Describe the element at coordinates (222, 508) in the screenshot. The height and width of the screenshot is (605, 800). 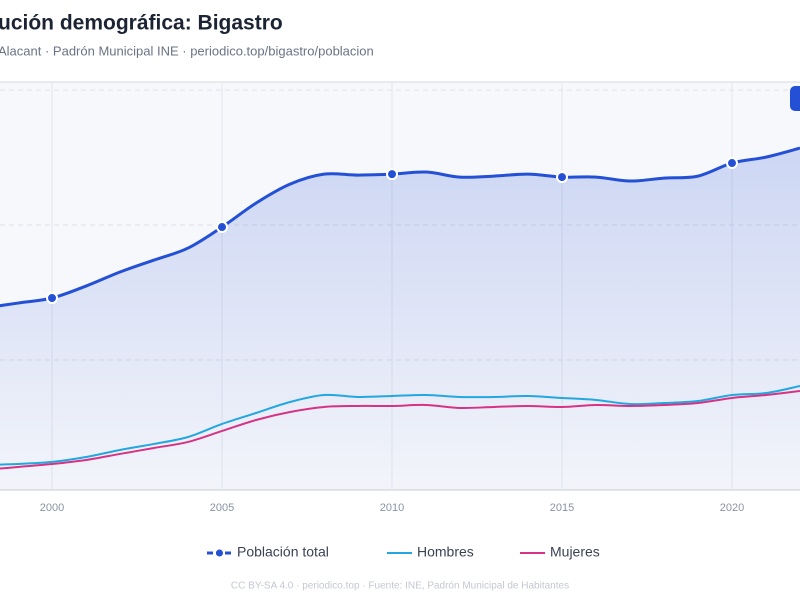
I see `x-tick-label: 2005` at that location.